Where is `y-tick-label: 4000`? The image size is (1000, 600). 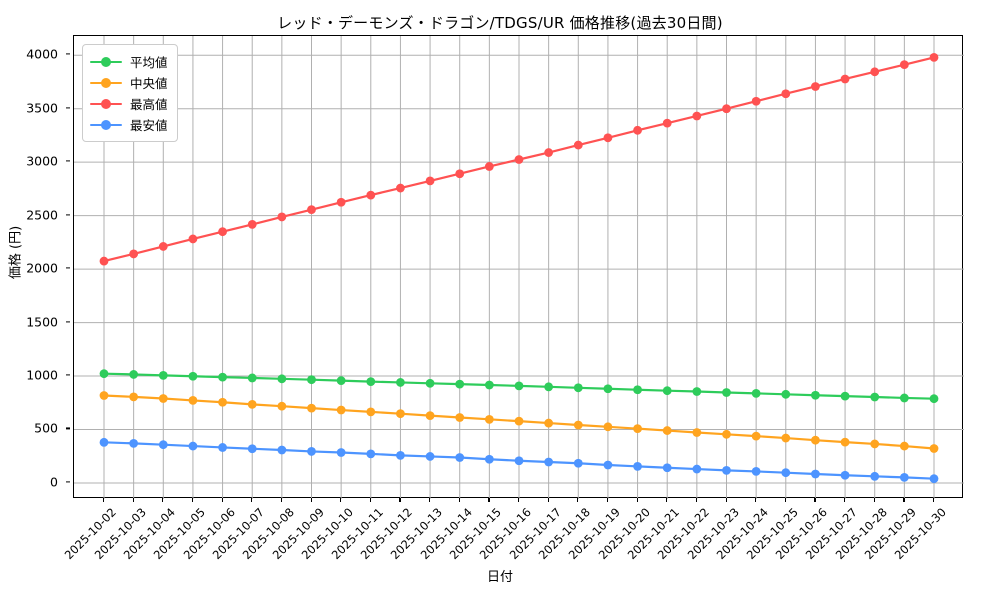 y-tick-label: 4000 is located at coordinates (42, 54).